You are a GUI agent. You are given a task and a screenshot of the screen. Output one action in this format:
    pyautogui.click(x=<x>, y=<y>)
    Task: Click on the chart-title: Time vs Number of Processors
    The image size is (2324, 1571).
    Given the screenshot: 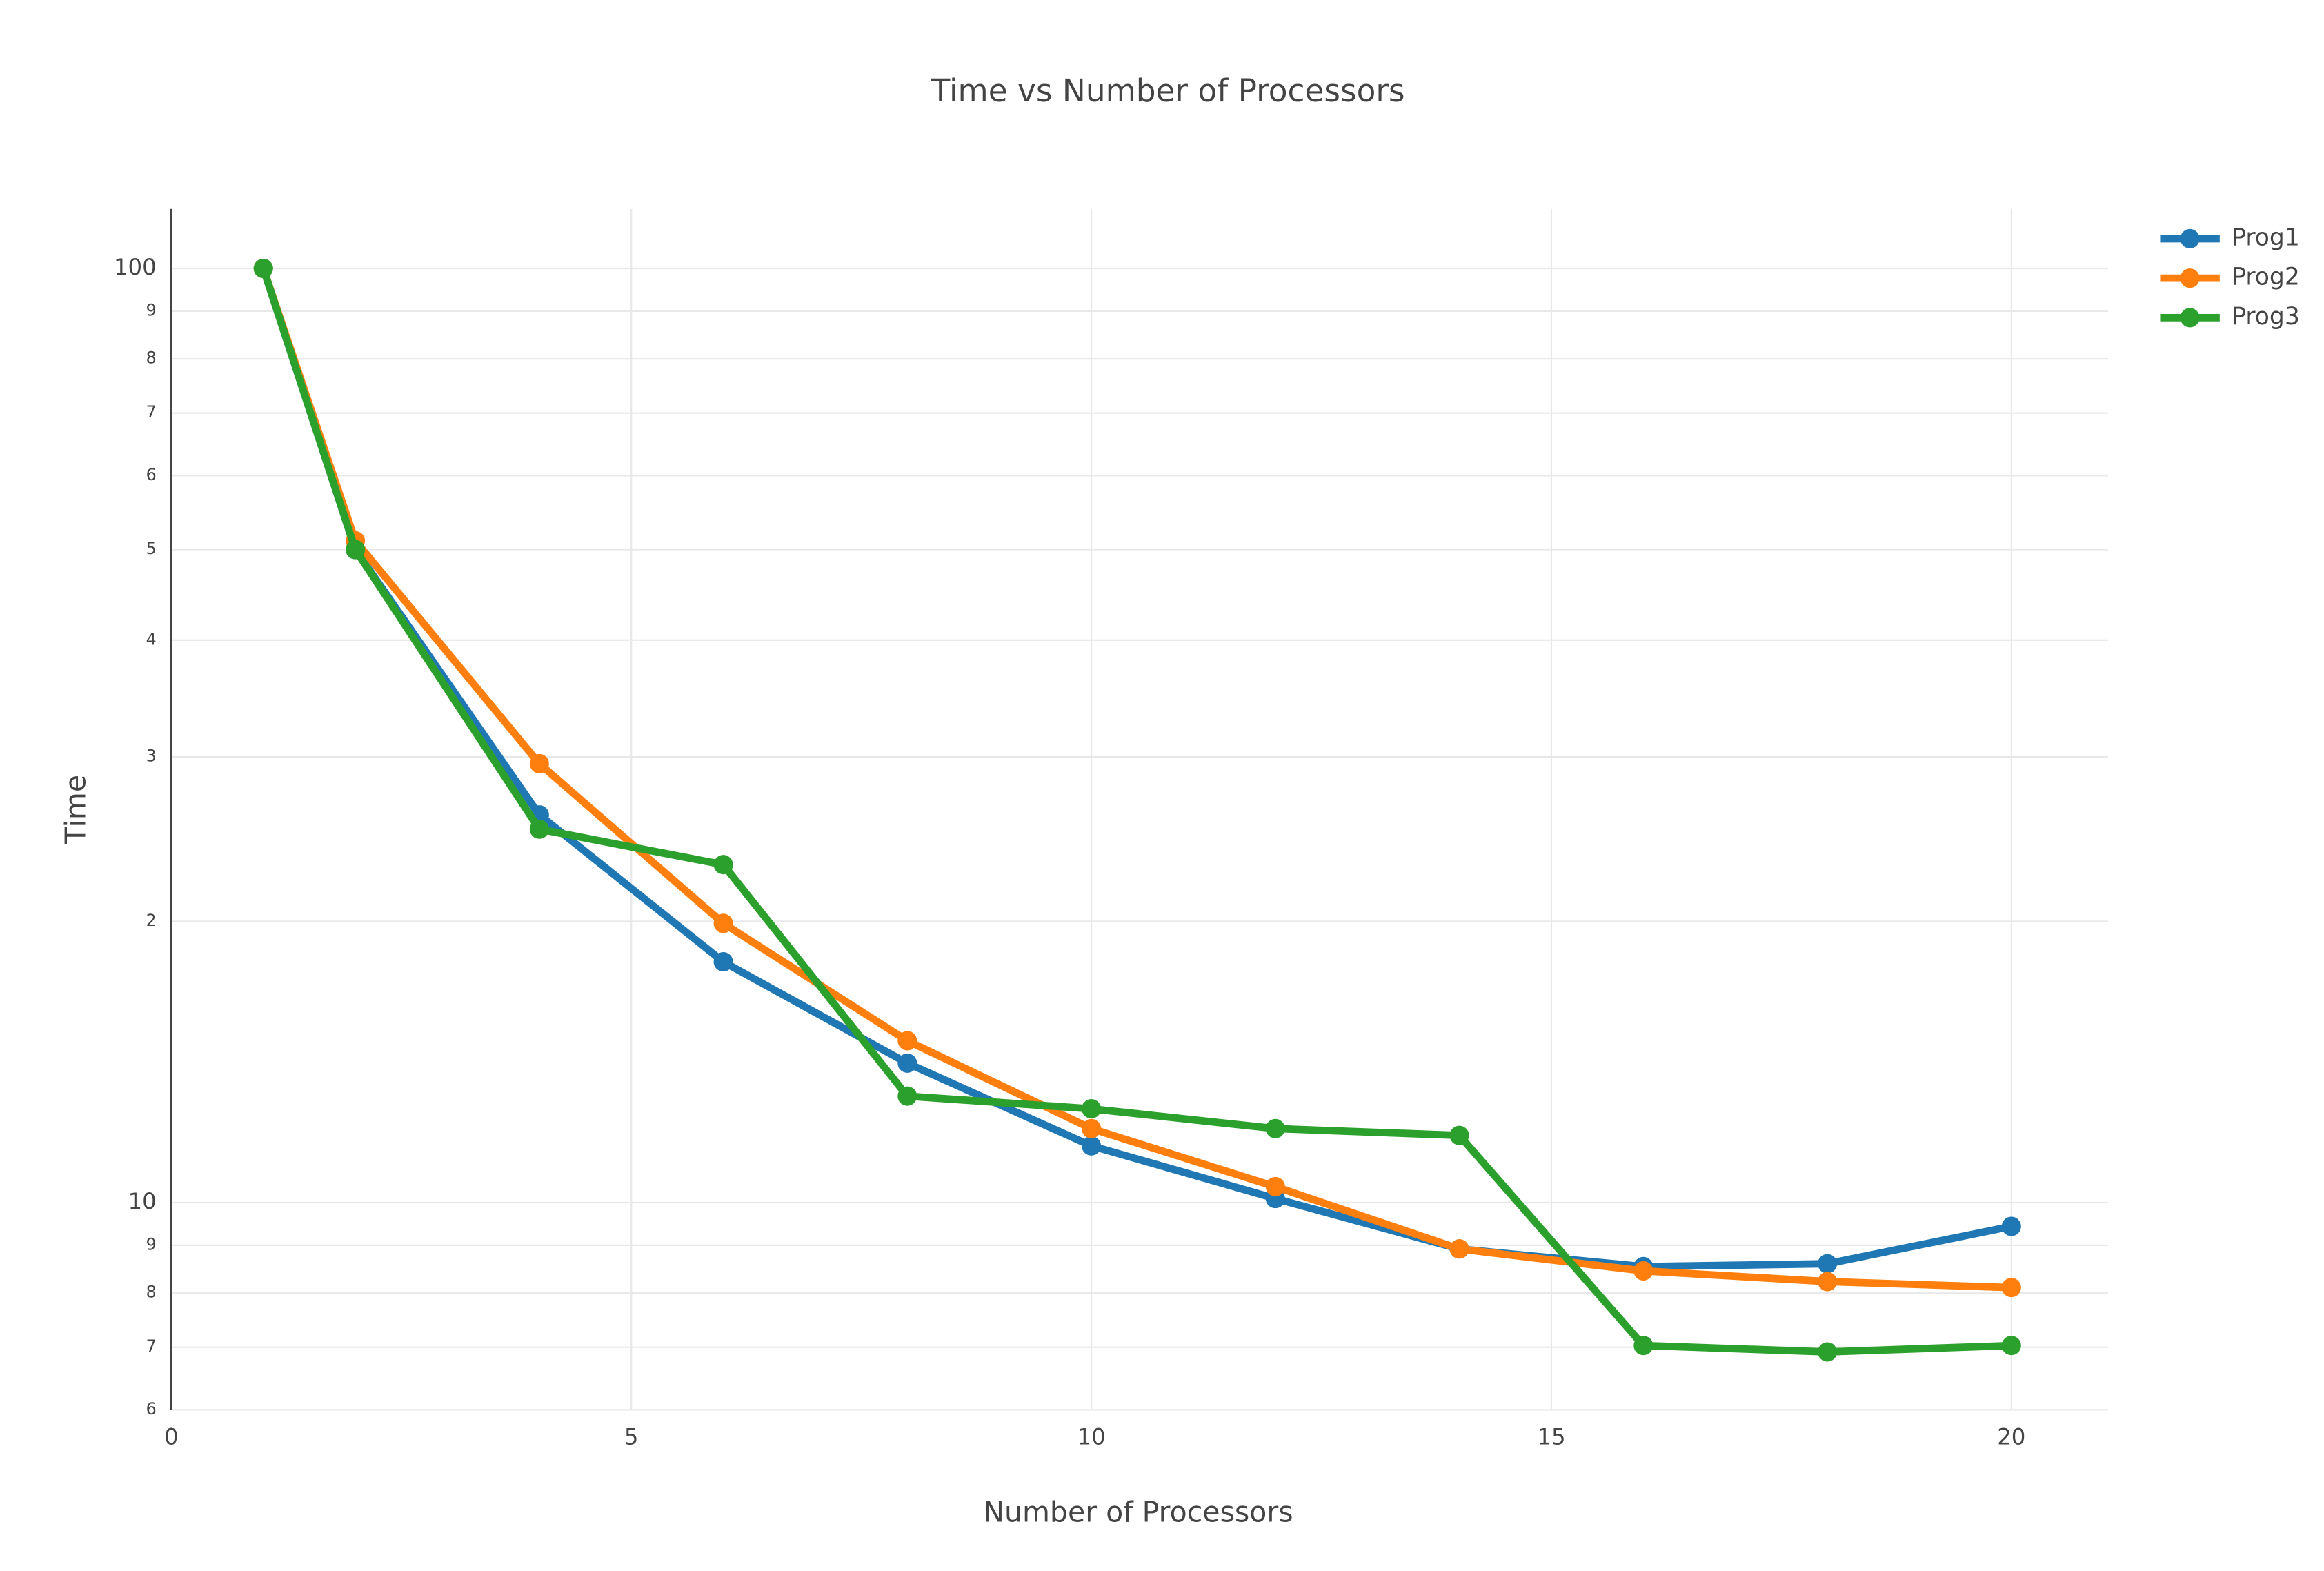 What is the action you would take?
    pyautogui.click(x=1168, y=91)
    